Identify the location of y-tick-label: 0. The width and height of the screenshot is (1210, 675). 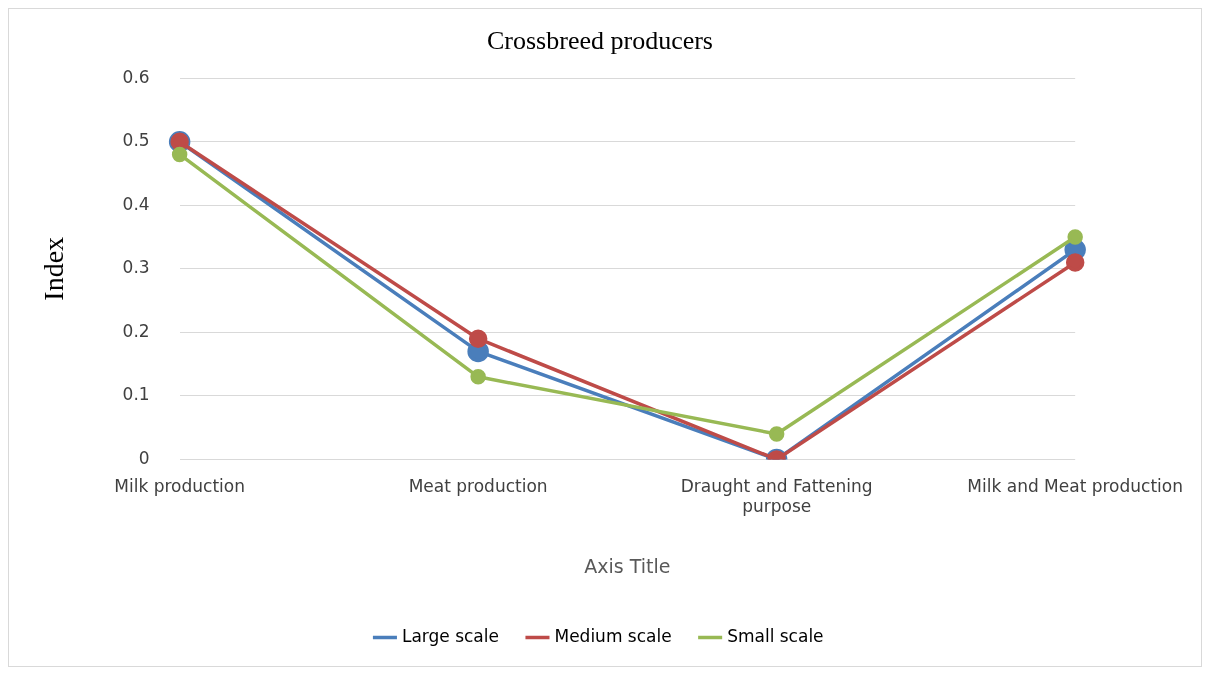
(144, 457).